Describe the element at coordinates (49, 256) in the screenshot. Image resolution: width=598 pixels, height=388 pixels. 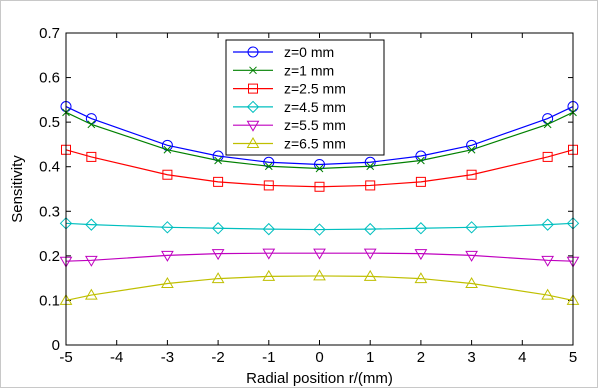
I see `y-tick-label: 0.2` at that location.